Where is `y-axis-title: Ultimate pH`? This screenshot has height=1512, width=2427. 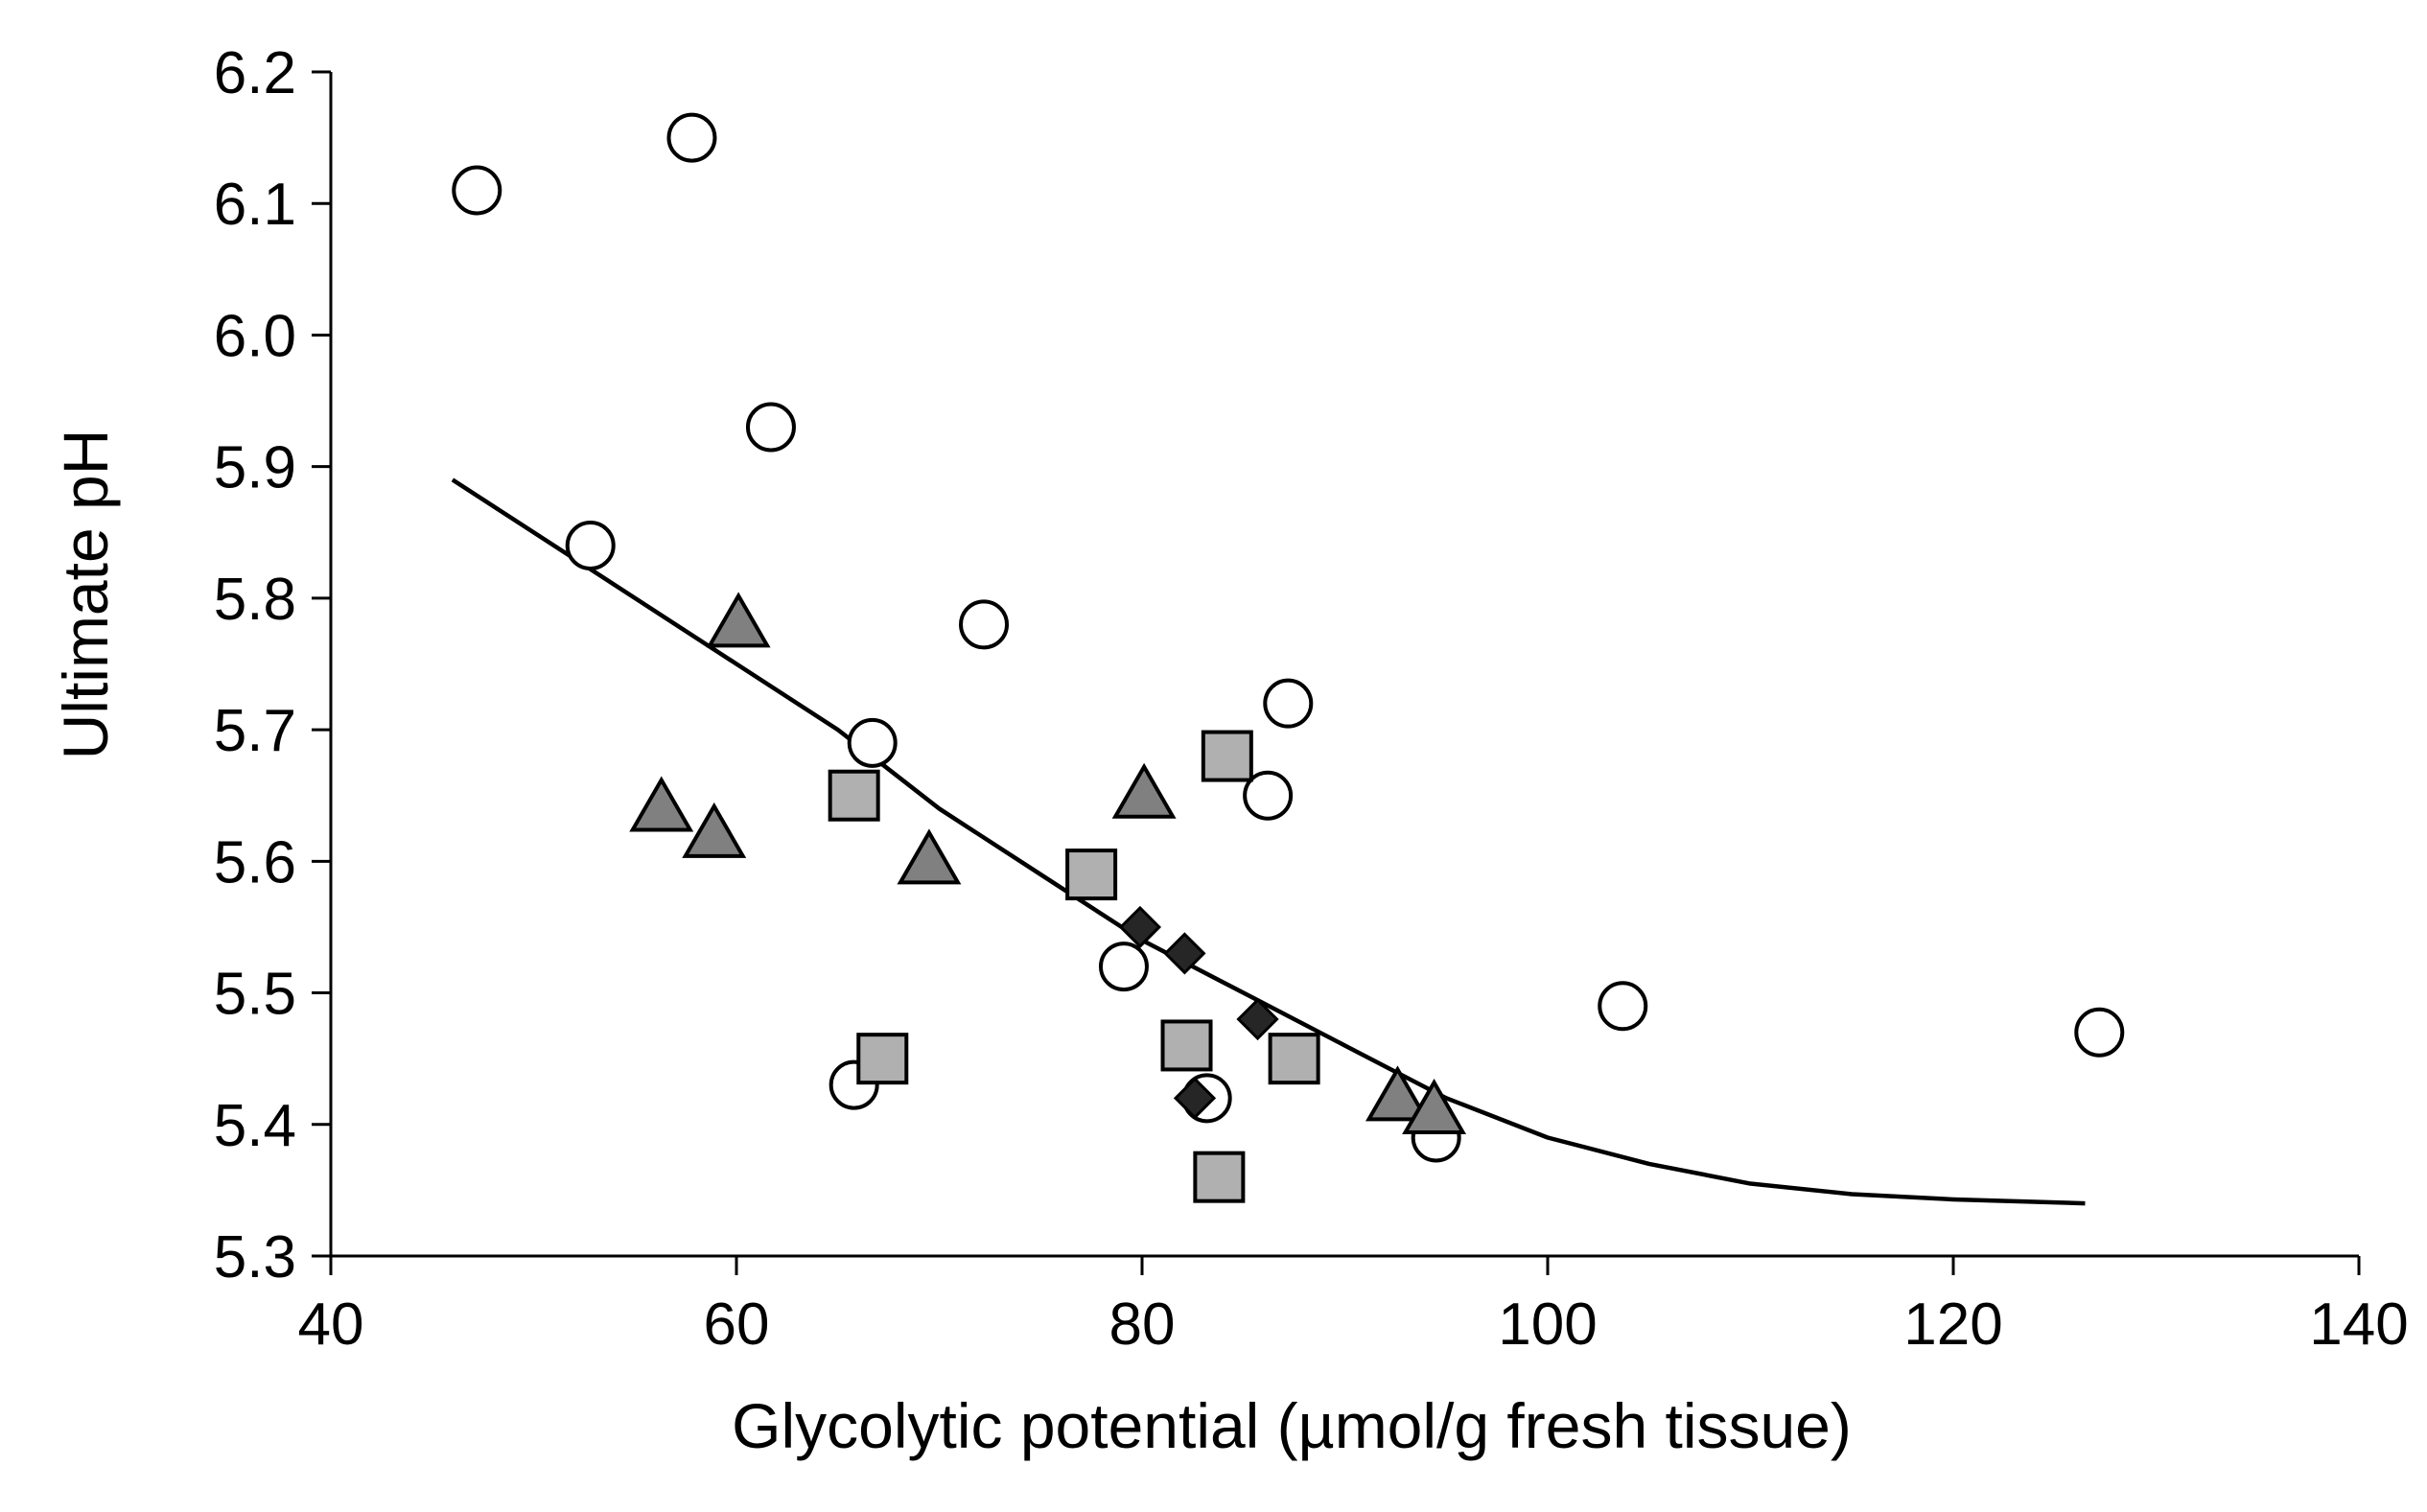
y-axis-title: Ultimate pH is located at coordinates (85, 595).